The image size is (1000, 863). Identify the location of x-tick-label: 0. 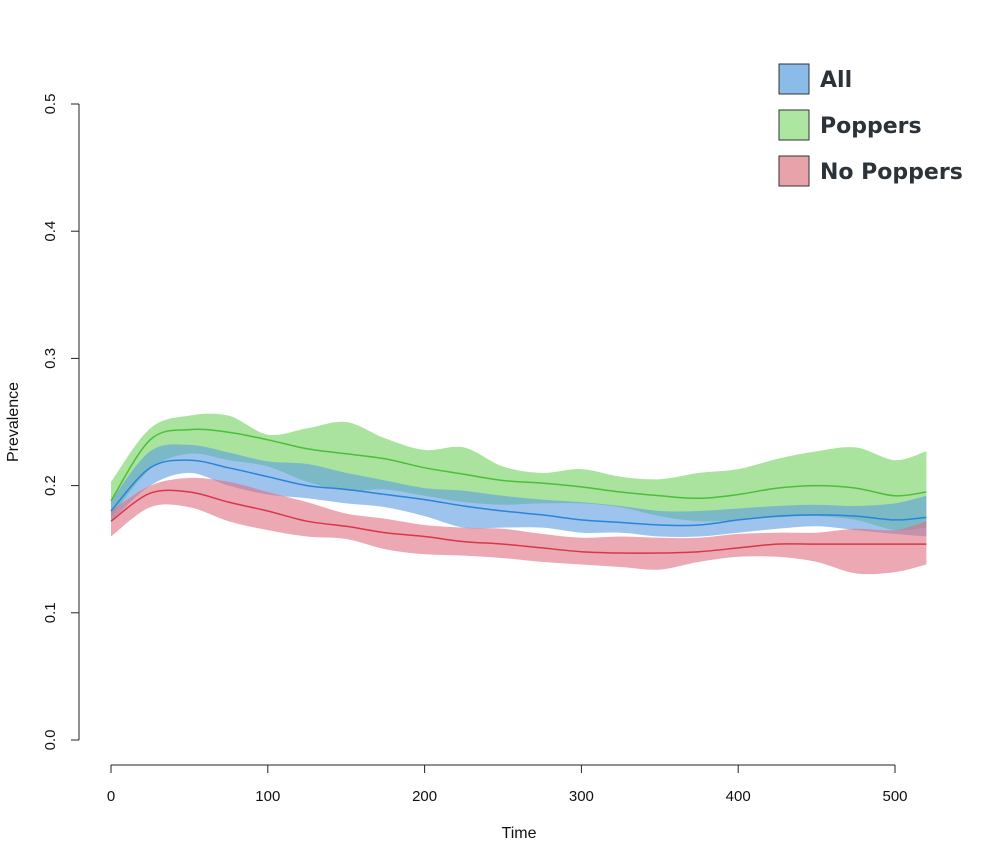
(111, 796).